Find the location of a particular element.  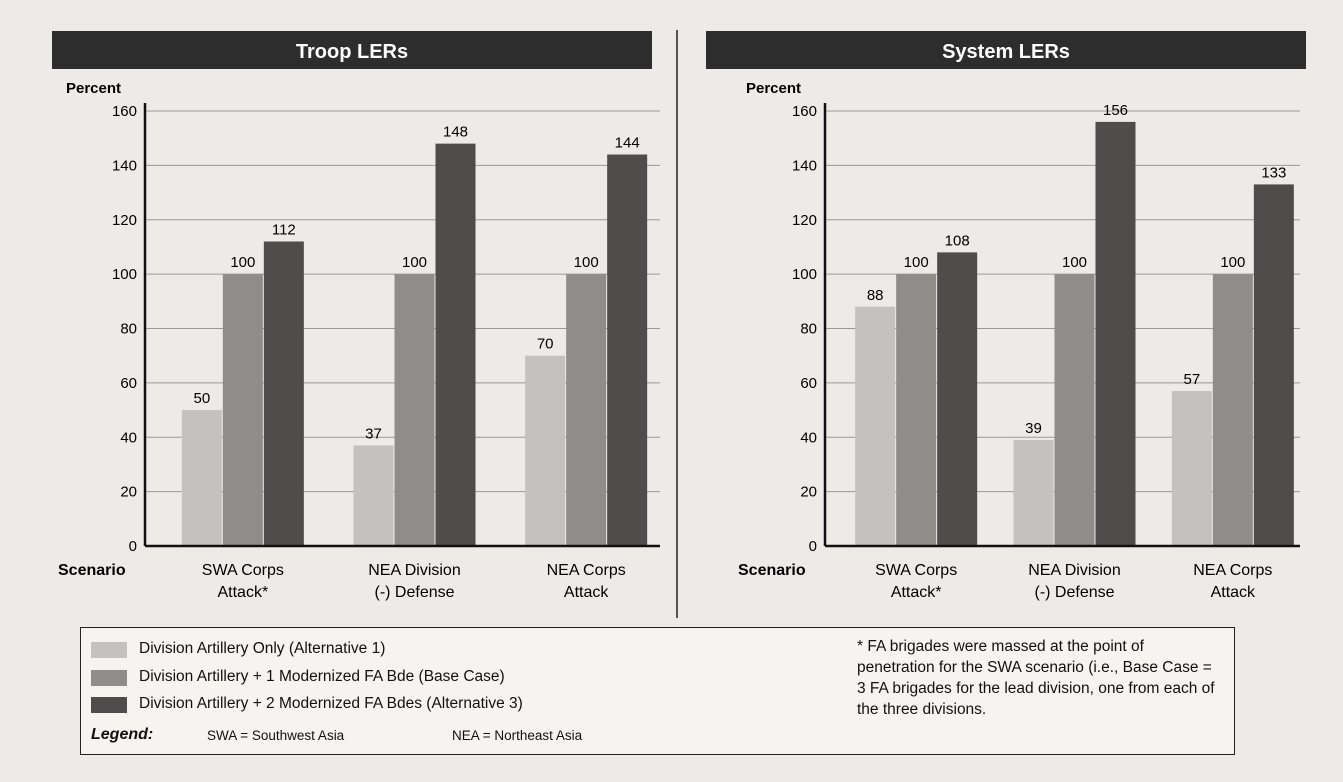

legend-swatch-base is located at coordinates (109, 678).